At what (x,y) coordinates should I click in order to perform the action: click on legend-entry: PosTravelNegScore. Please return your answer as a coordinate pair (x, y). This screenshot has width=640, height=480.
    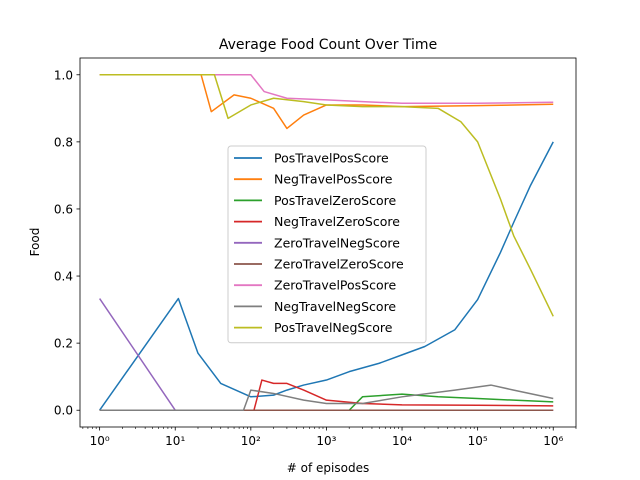
    Looking at the image, I should click on (333, 327).